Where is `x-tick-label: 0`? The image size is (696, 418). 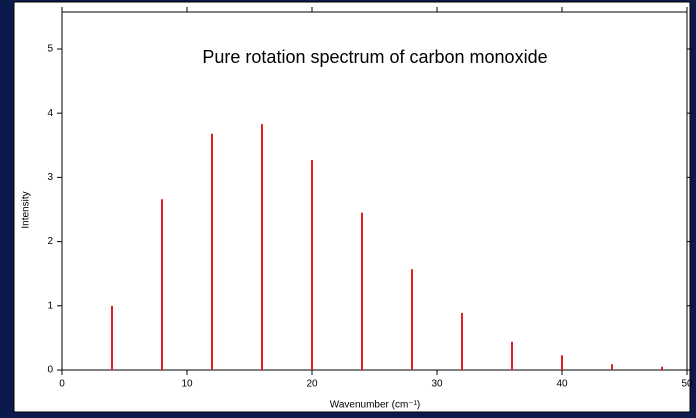
x-tick-label: 0 is located at coordinates (62, 384).